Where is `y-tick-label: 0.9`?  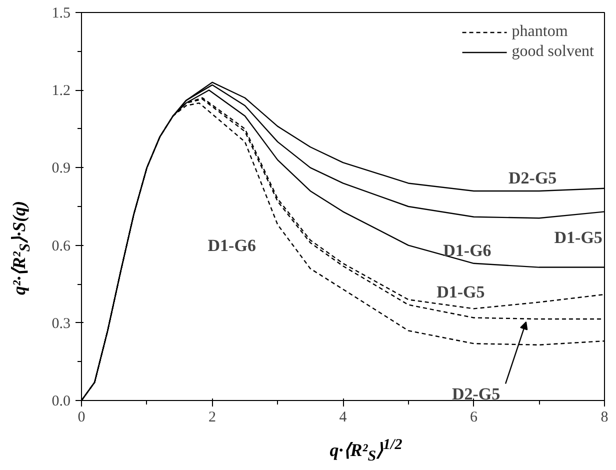 y-tick-label: 0.9 is located at coordinates (61, 168).